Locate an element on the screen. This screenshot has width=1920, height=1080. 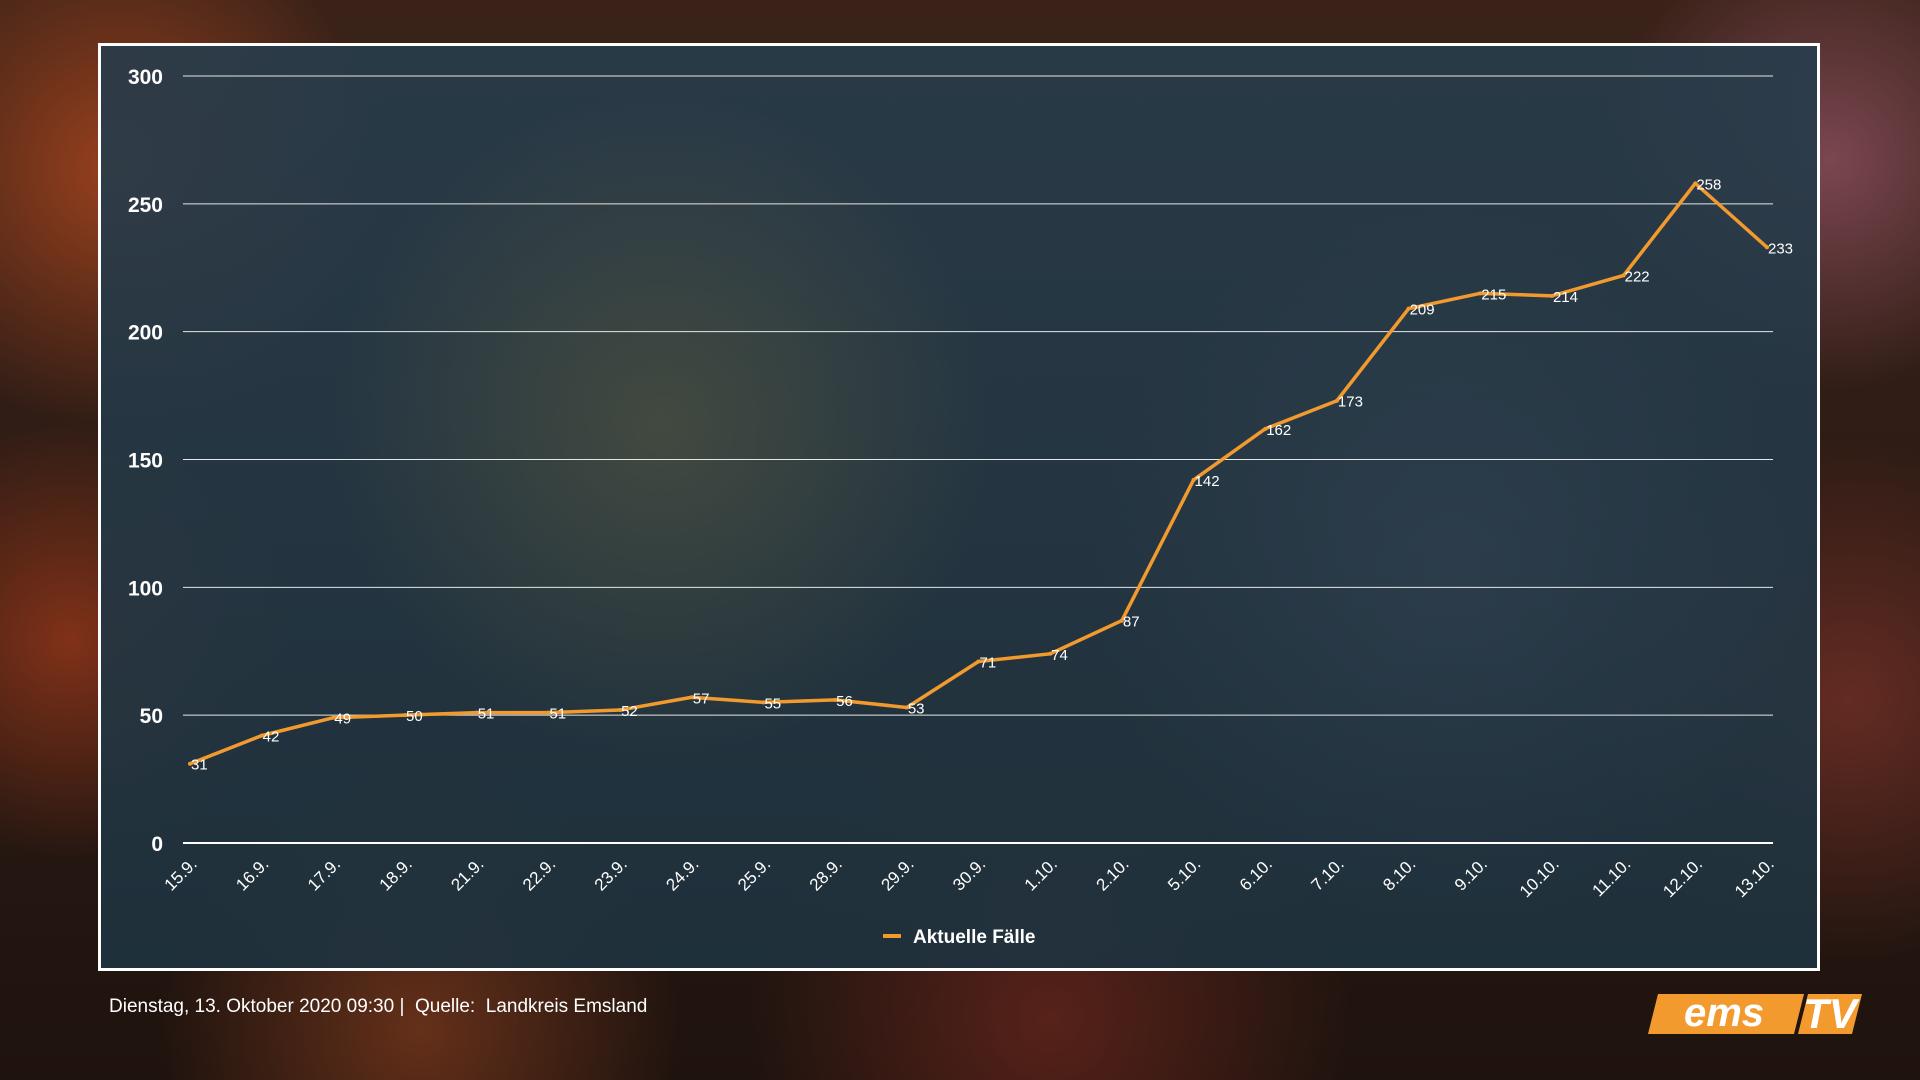
x-tick-label: 2.10. is located at coordinates (1113, 874).